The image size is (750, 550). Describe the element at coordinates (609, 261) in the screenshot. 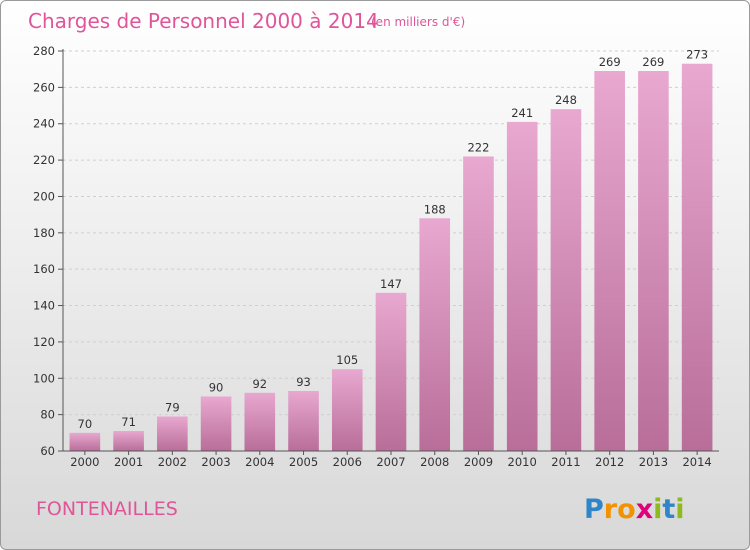

I see `bar-2012` at that location.